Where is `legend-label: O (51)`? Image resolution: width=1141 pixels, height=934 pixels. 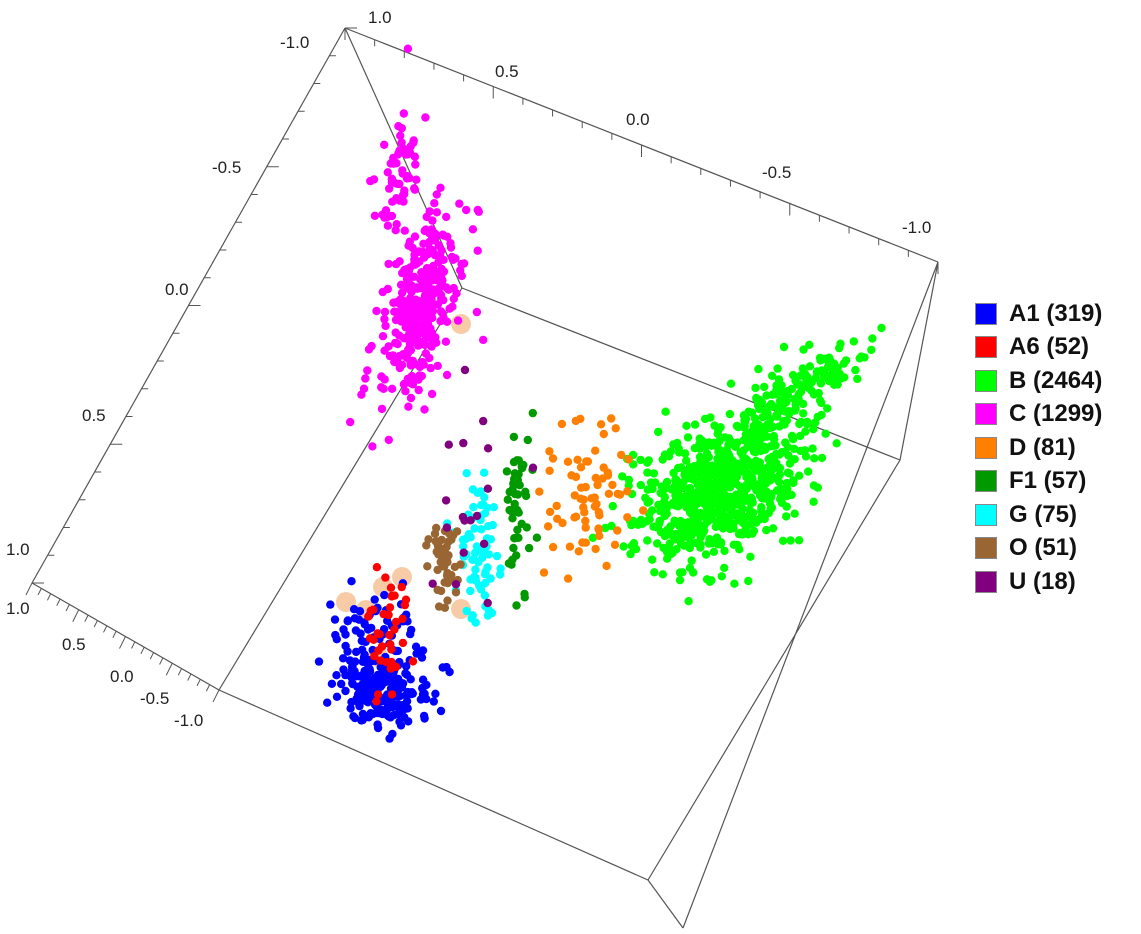 legend-label: O (51) is located at coordinates (1043, 548).